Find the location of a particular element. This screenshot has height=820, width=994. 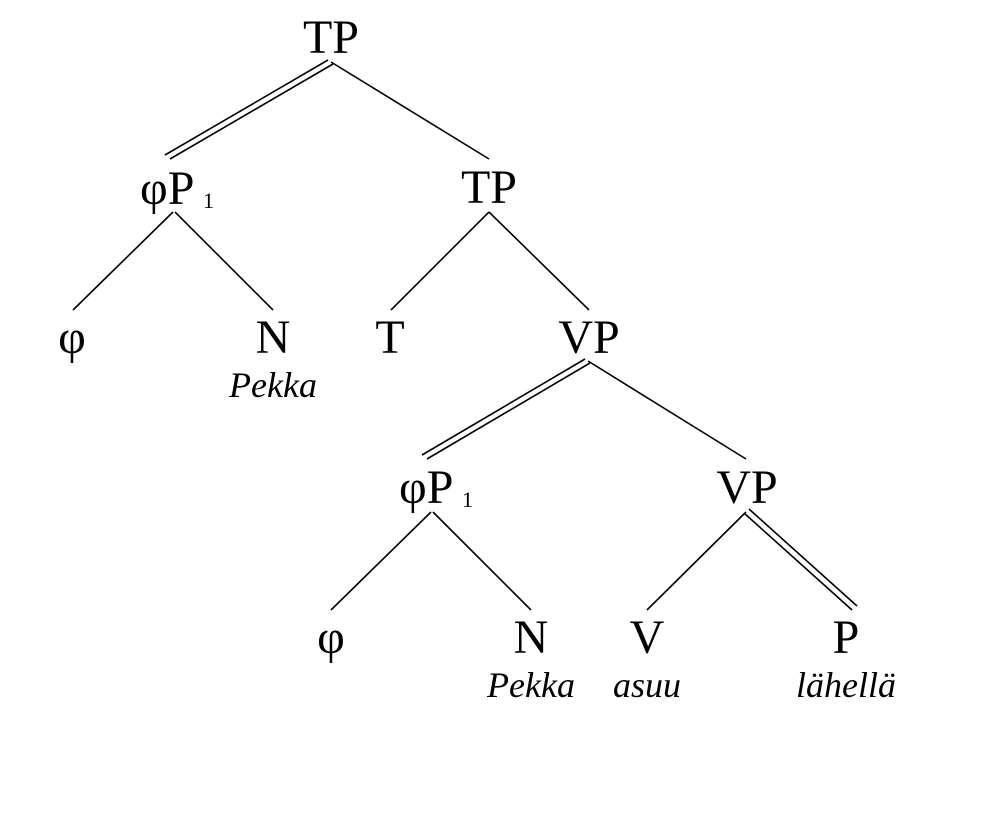

edge-vp-lower-to-p is located at coordinates (800, 559).